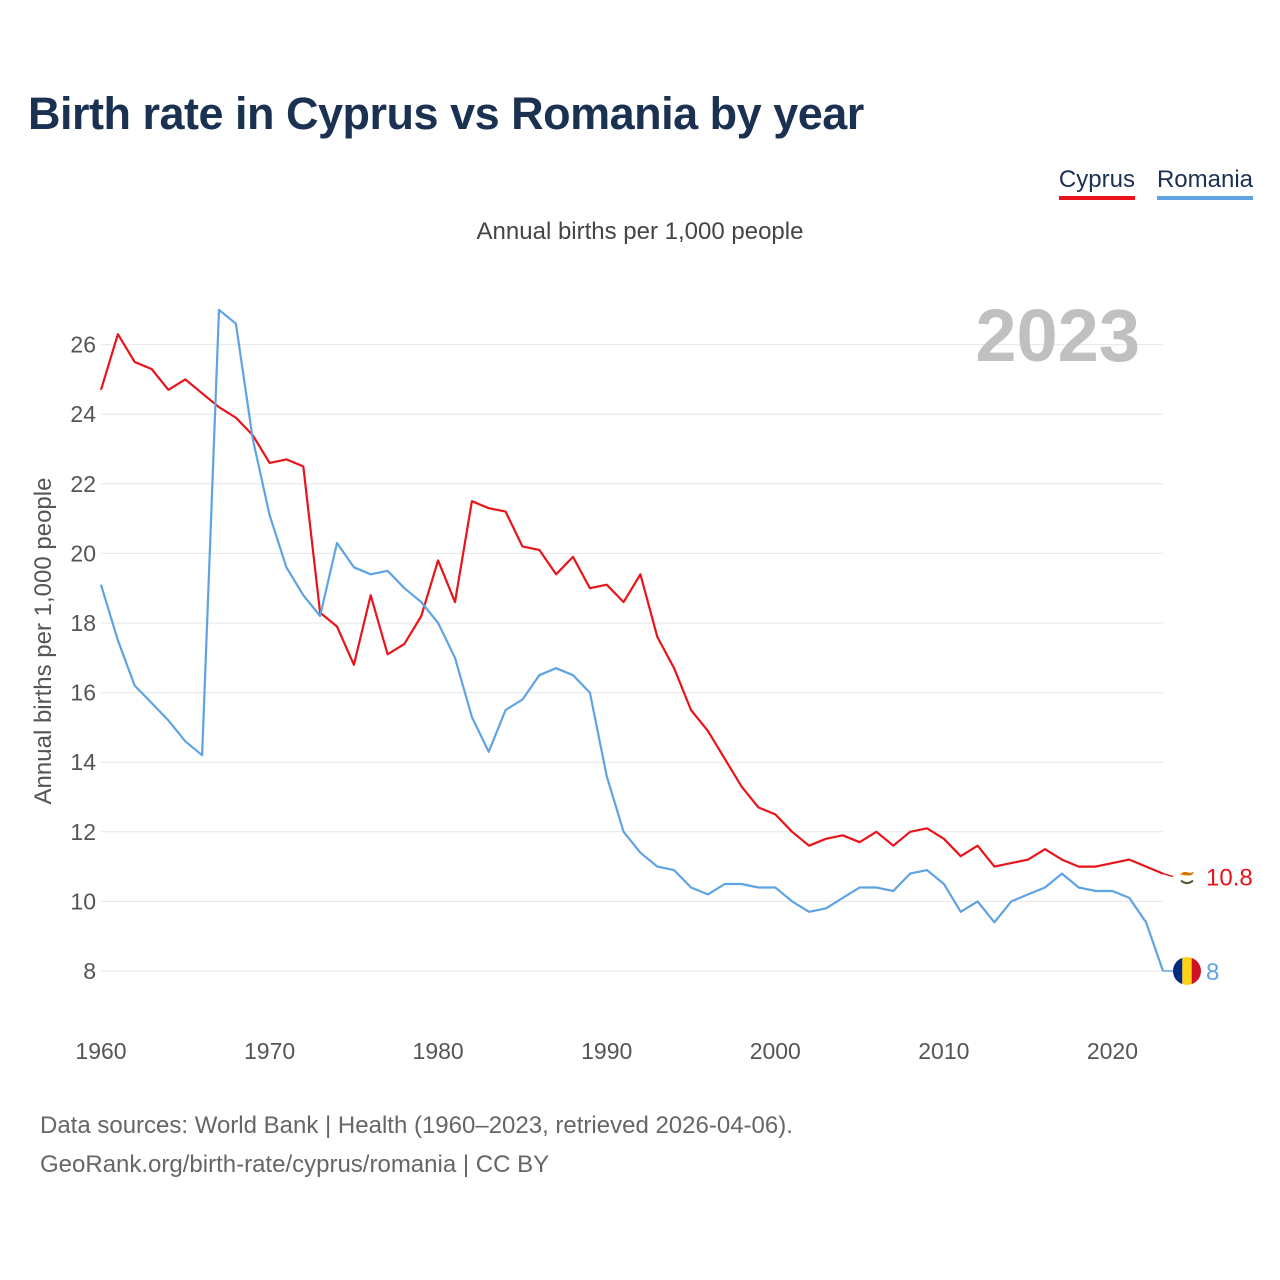 The image size is (1280, 1280). Describe the element at coordinates (83, 901) in the screenshot. I see `y-tick-label: 10` at that location.